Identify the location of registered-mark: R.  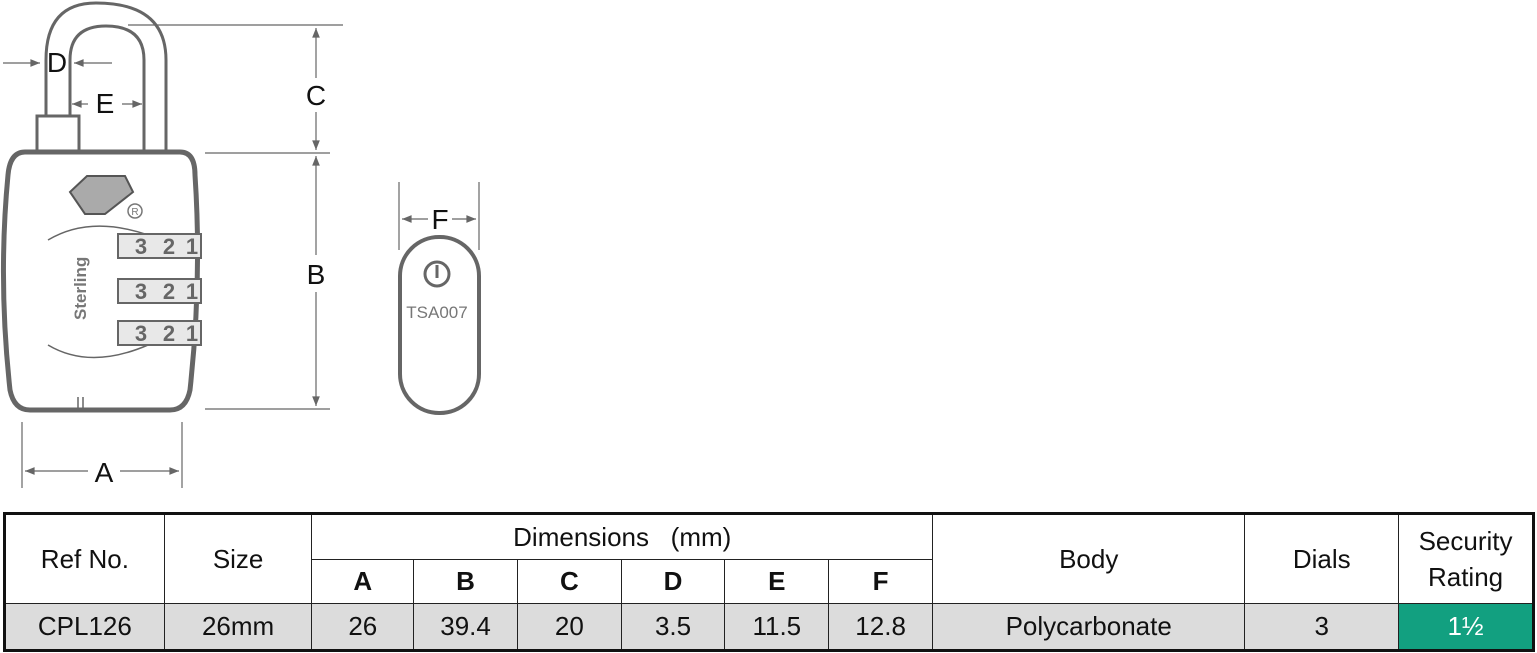
(134, 212).